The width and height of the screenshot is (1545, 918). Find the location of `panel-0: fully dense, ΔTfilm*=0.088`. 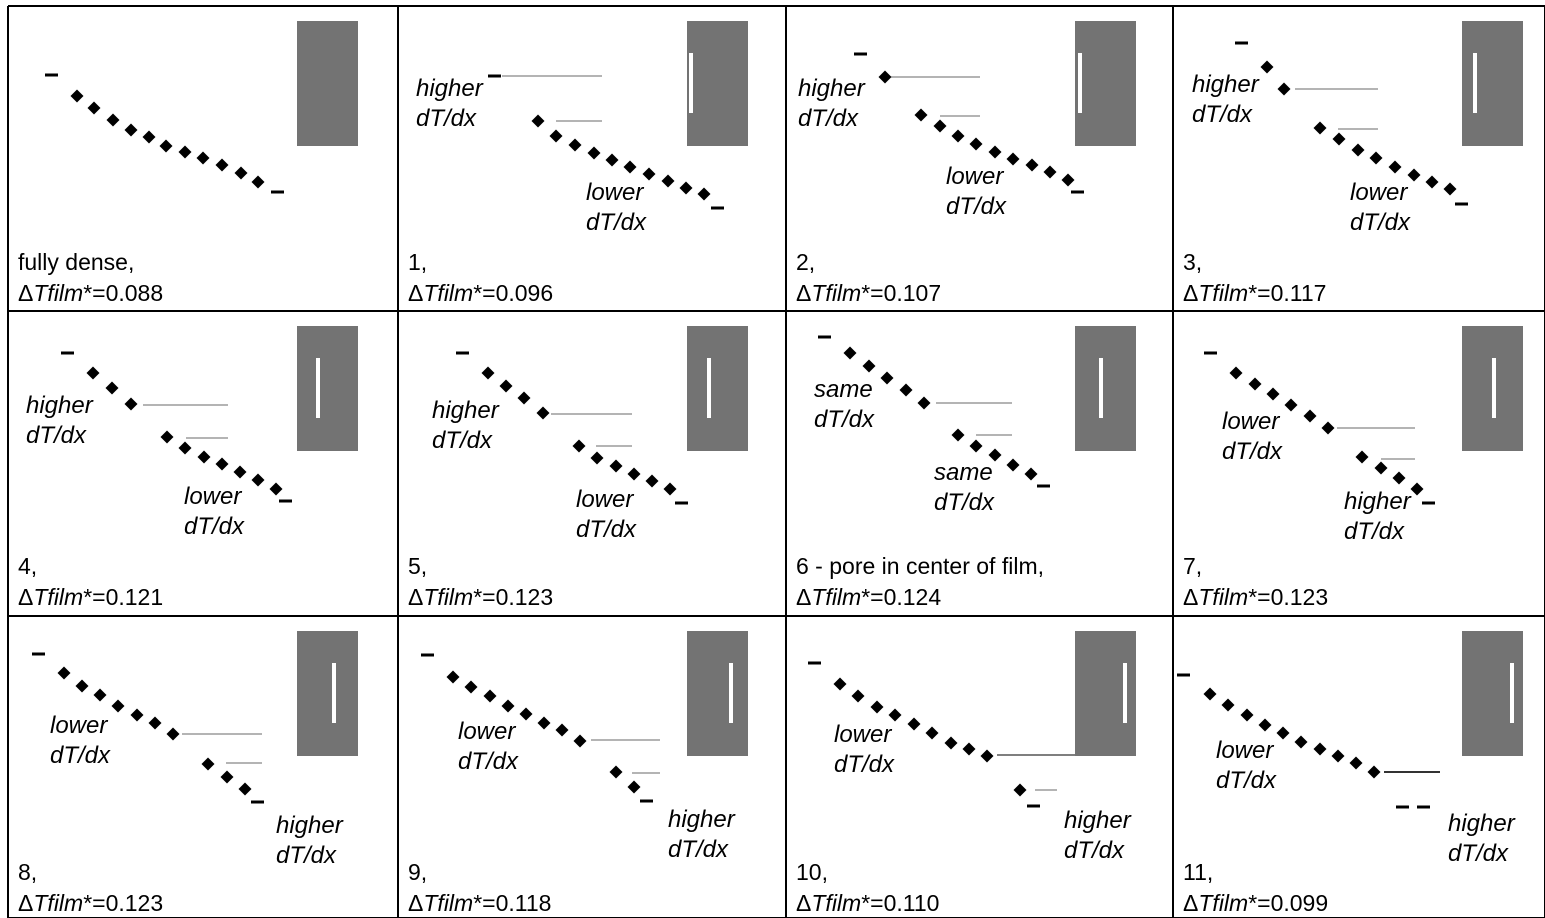

panel-0: fully dense, ΔTfilm*=0.088 is located at coordinates (188, 163).